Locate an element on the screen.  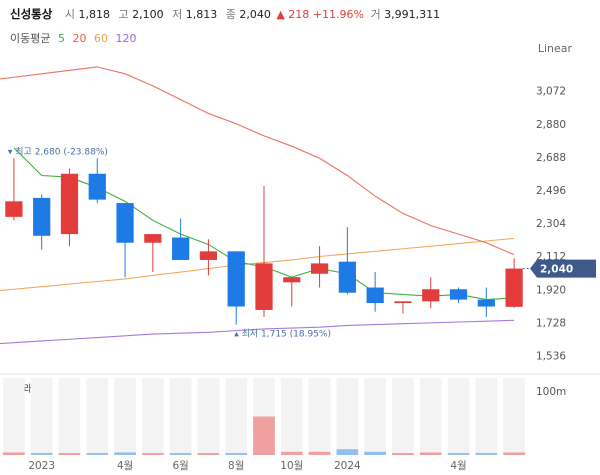
change-up-icon: ▲ is located at coordinates (280, 14).